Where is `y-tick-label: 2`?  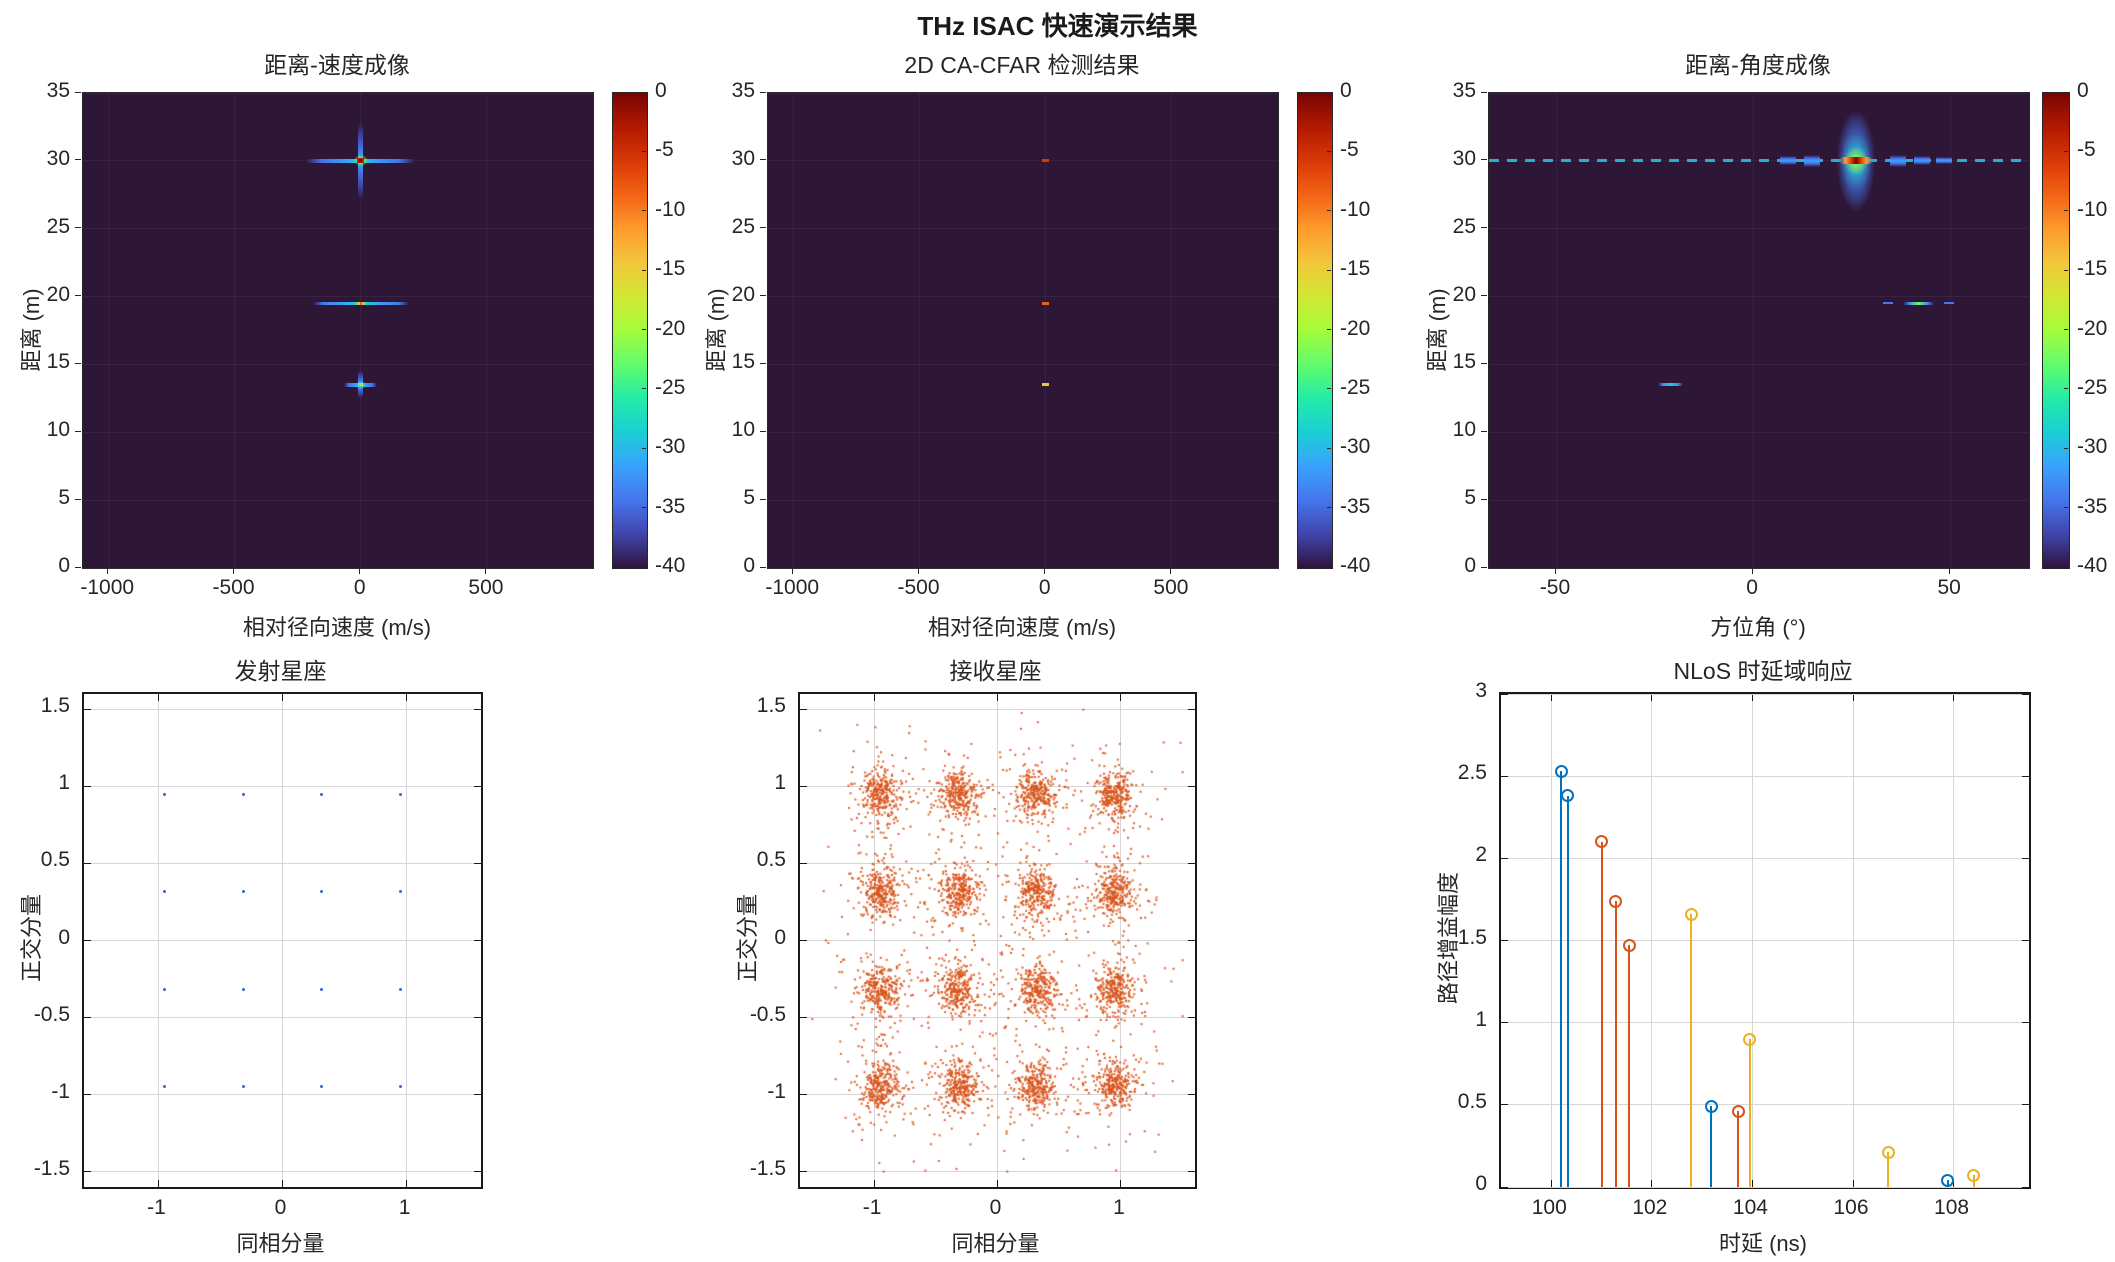 y-tick-label: 2 is located at coordinates (1481, 855).